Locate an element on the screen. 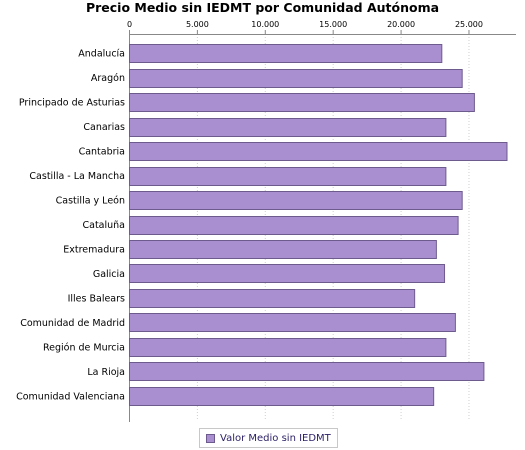  category-label: Galicia is located at coordinates (109, 274).